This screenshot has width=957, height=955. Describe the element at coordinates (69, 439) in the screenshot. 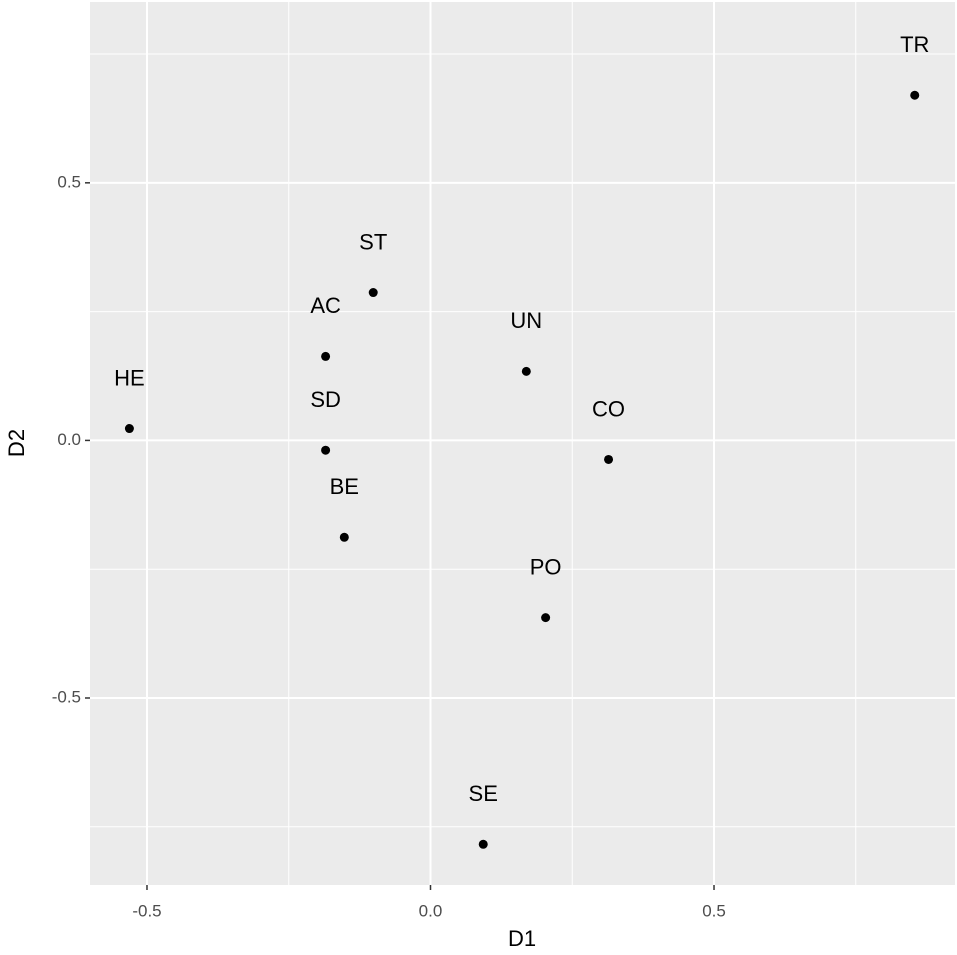

I see `y-tick-label: 0.0` at that location.